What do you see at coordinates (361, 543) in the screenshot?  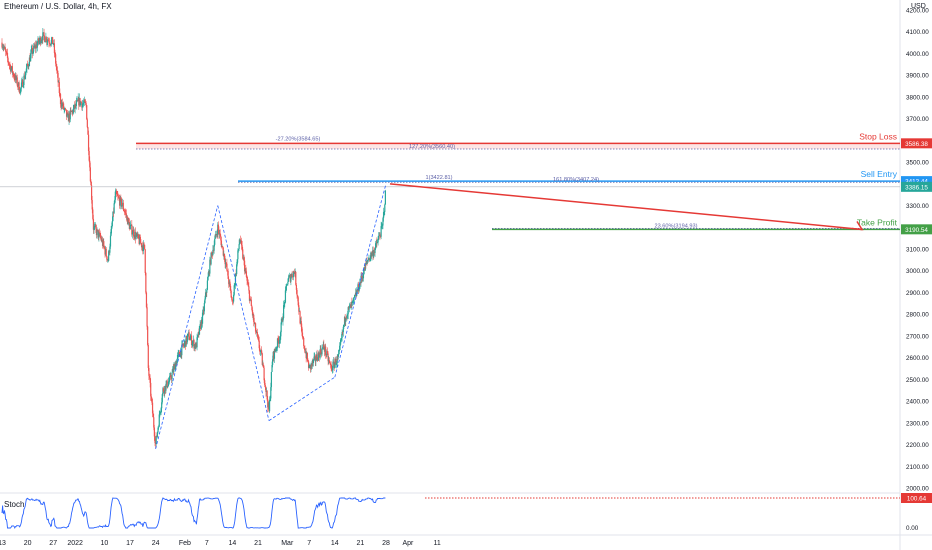 I see `time-tick-label: 21` at bounding box center [361, 543].